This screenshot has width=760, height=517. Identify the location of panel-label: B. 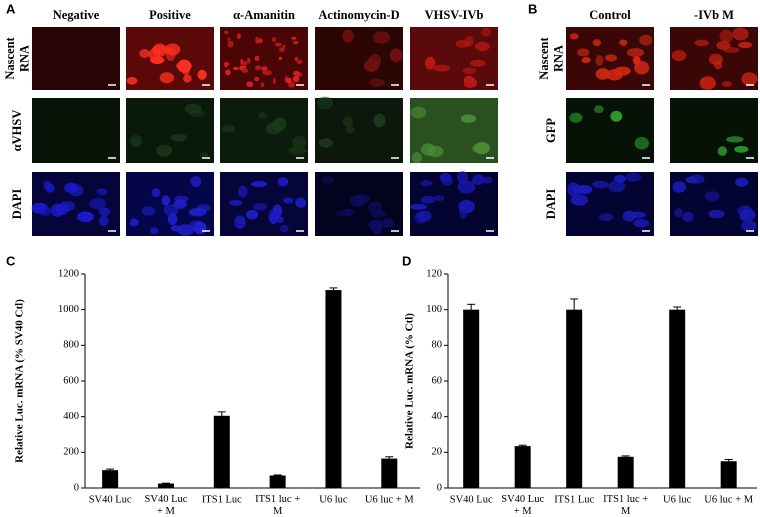
(532, 8).